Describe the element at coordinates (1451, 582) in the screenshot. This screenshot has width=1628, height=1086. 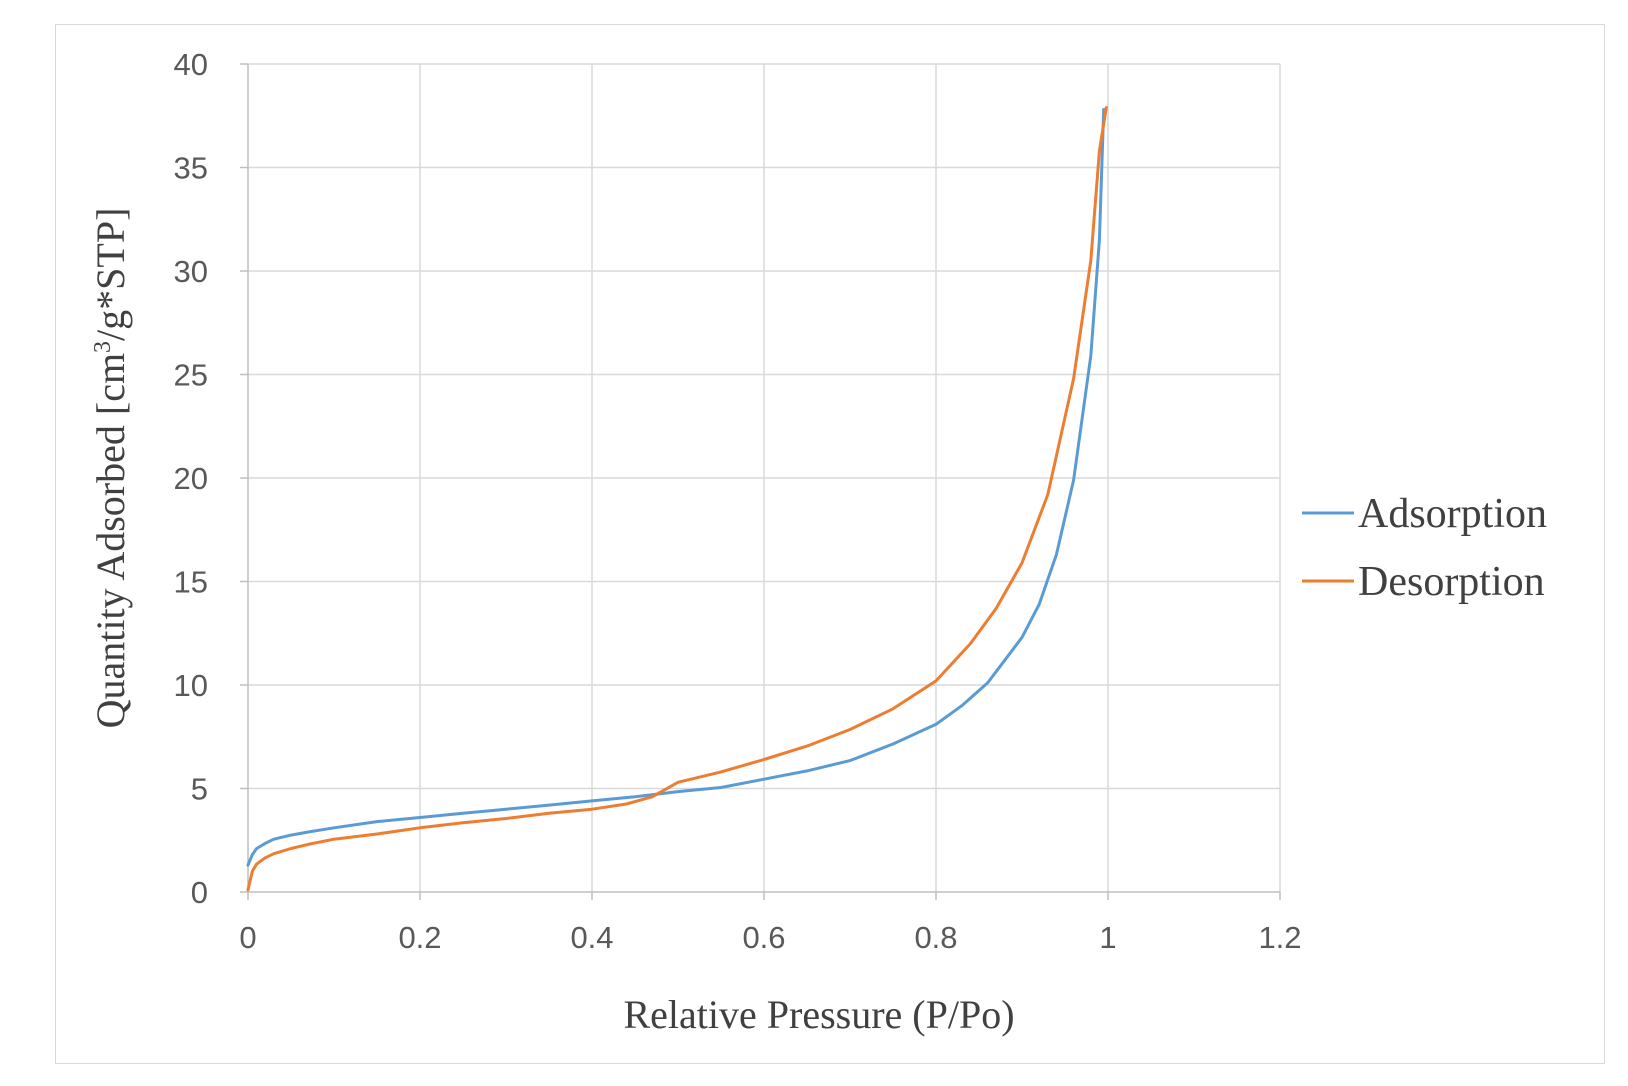
I see `legend-label-desorption: Desorption` at that location.